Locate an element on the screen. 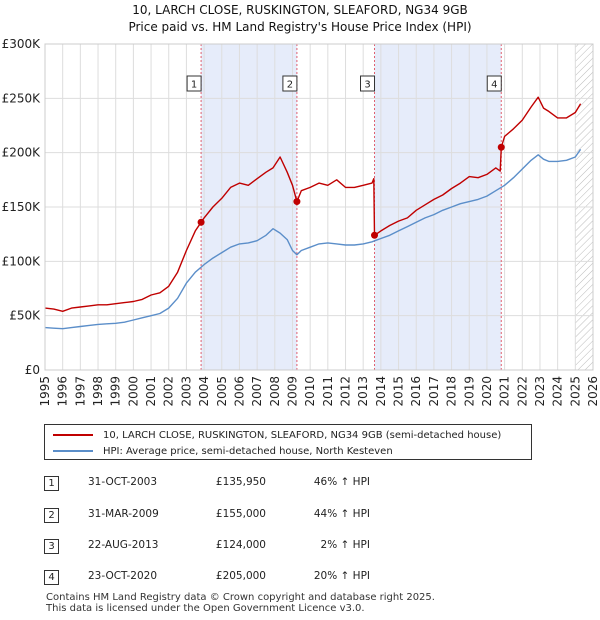  x-tick-label: 2026 is located at coordinates (593, 391).